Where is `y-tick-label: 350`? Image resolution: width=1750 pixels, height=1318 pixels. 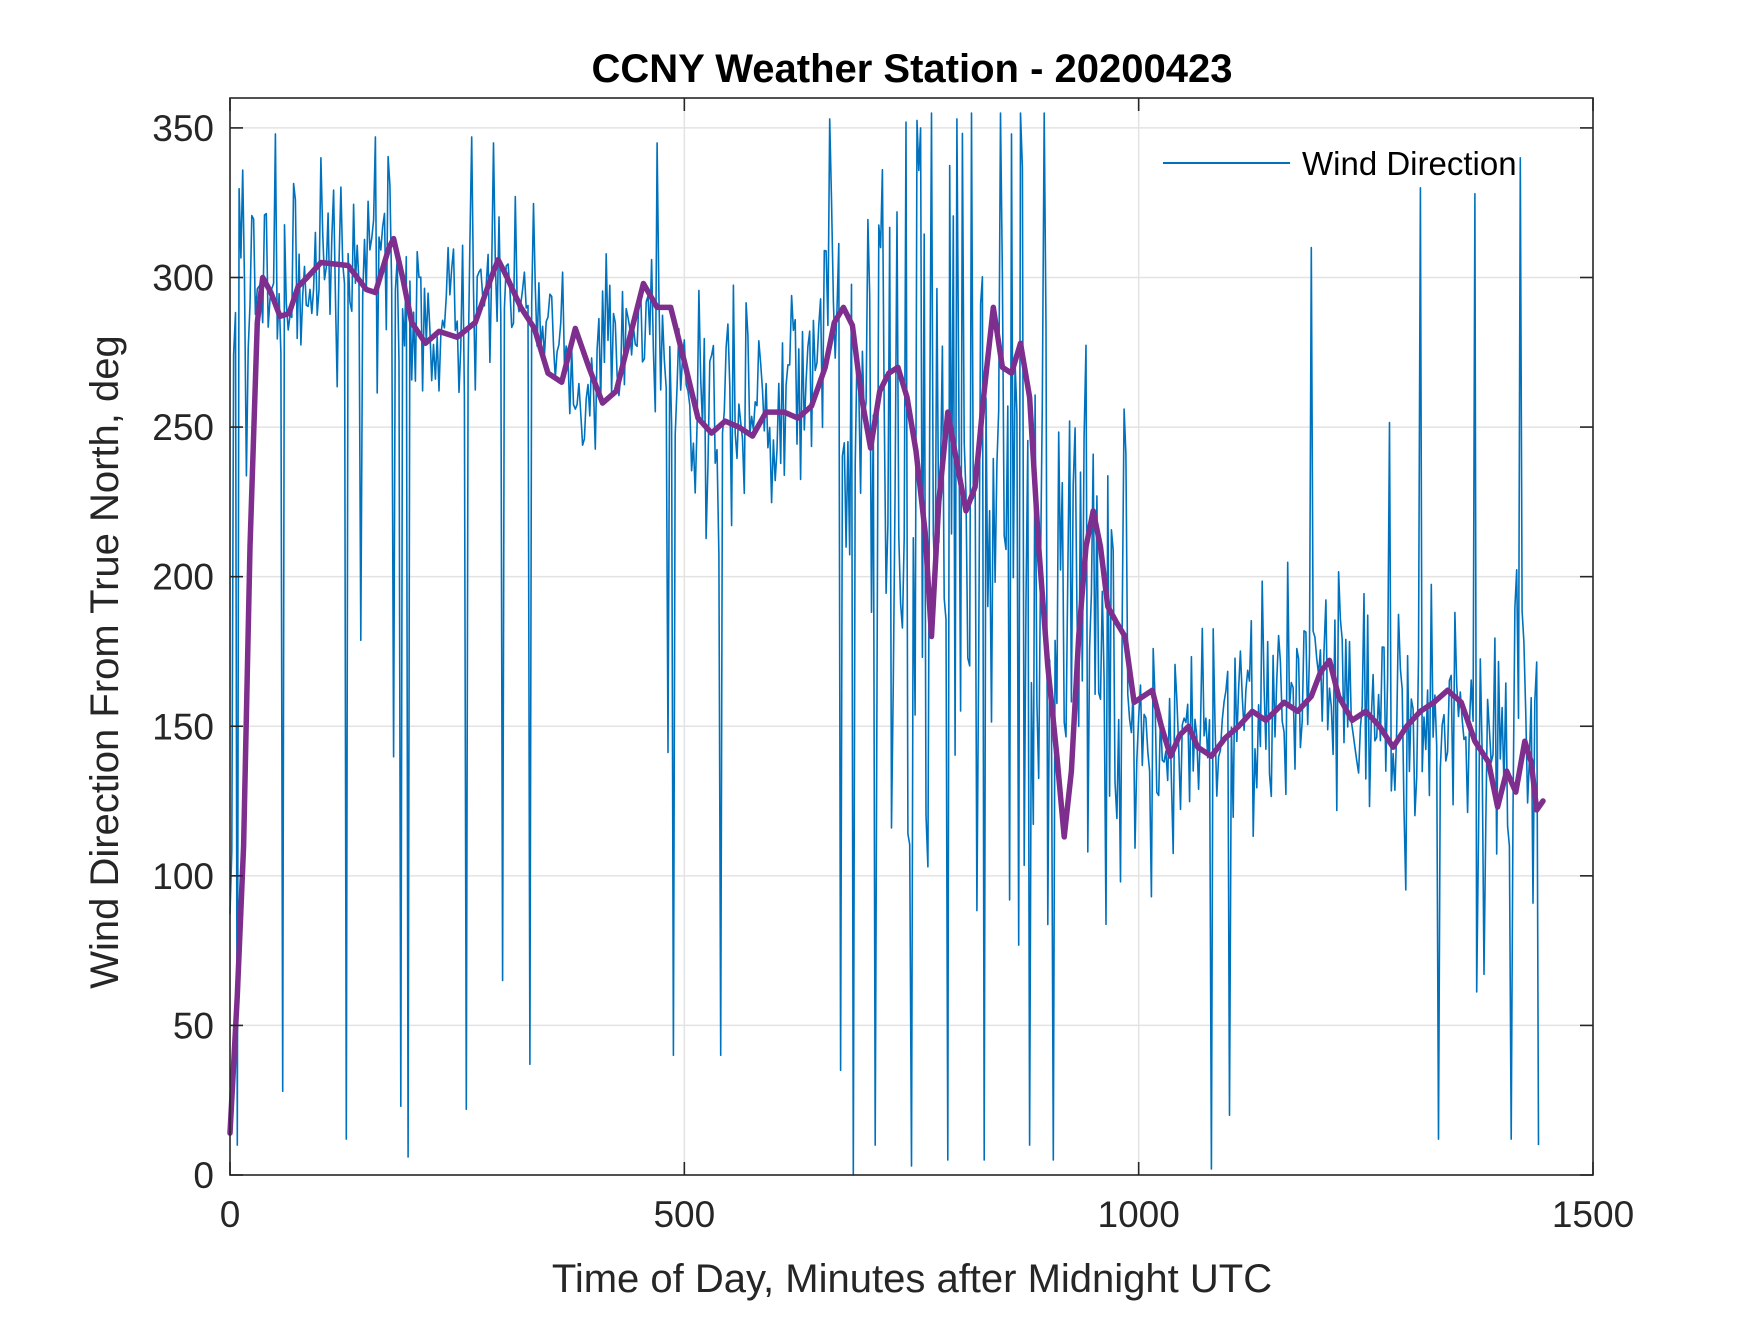
y-tick-label: 350 is located at coordinates (183, 128).